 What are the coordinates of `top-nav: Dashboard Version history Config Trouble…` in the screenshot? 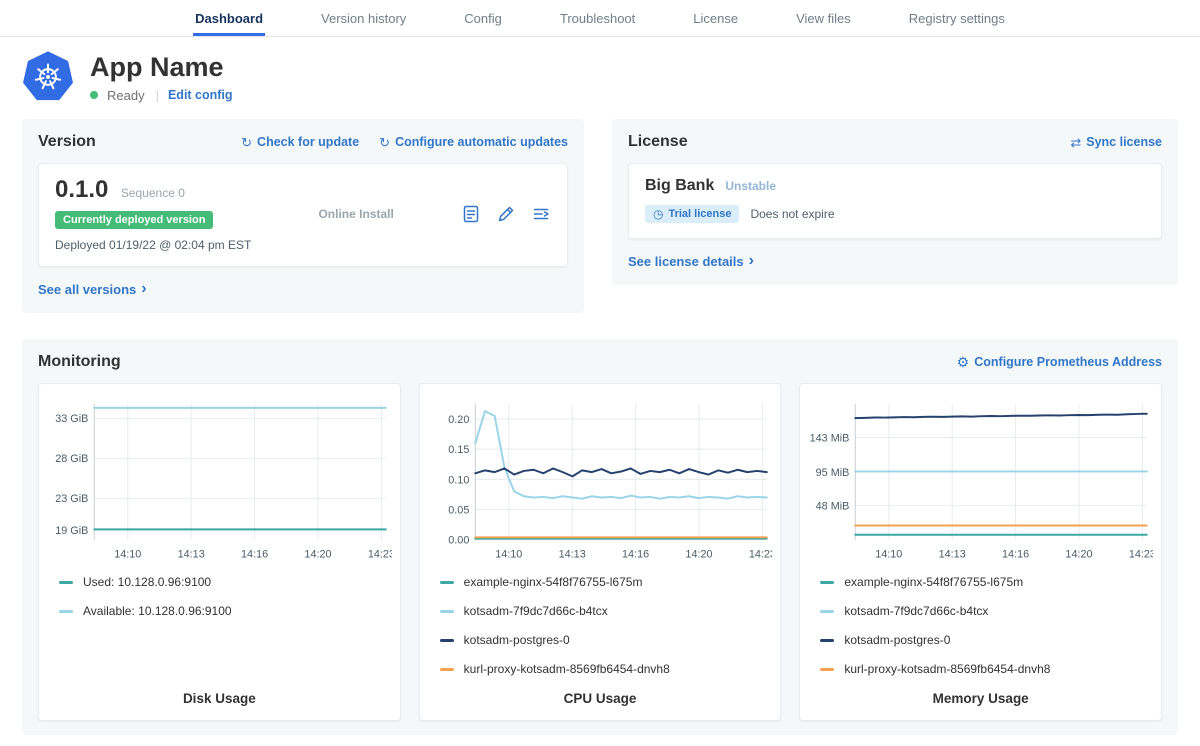 It's located at (600, 18).